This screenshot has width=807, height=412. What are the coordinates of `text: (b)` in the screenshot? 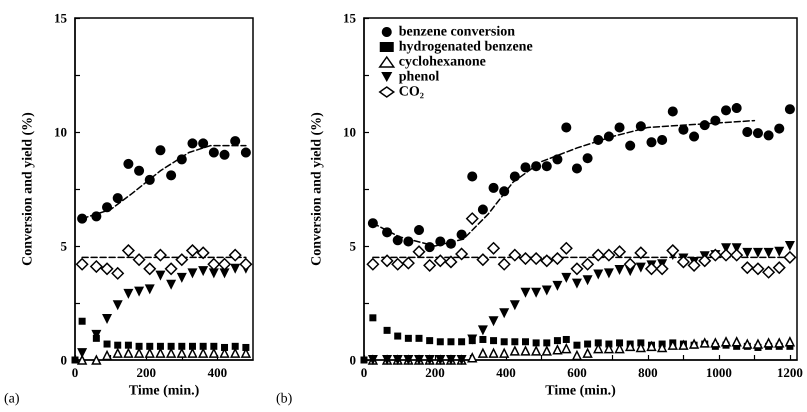 It's located at (284, 399).